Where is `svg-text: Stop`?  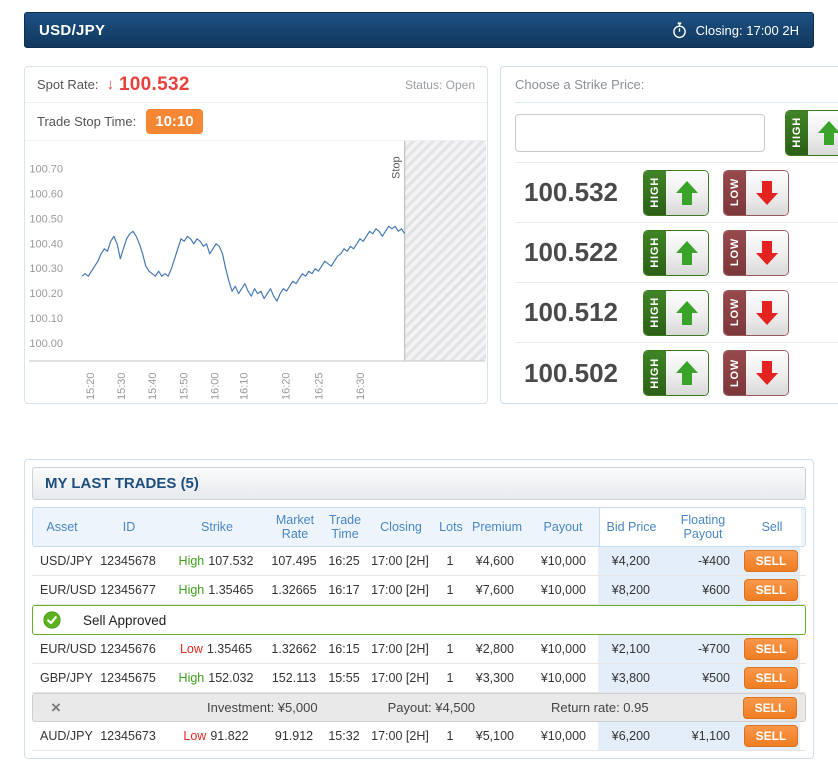 svg-text: Stop is located at coordinates (397, 167).